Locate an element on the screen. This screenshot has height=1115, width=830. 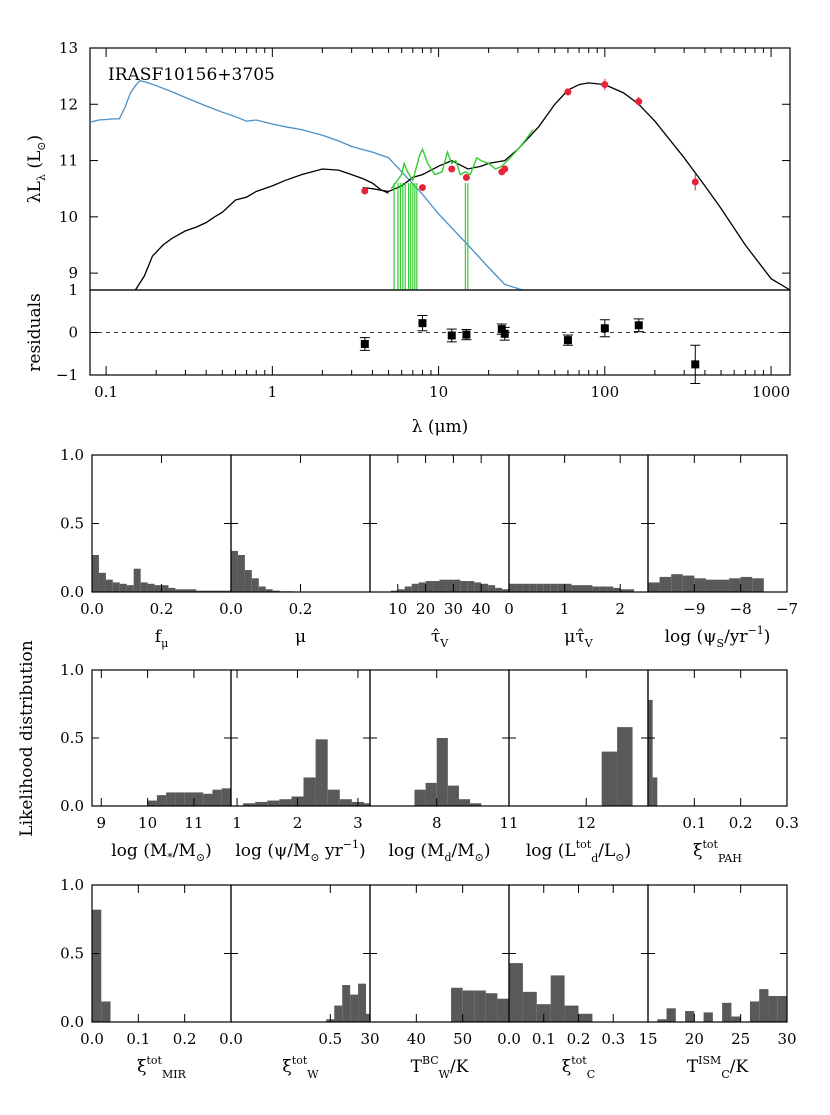
label-part: μm is located at coordinates (448, 427).